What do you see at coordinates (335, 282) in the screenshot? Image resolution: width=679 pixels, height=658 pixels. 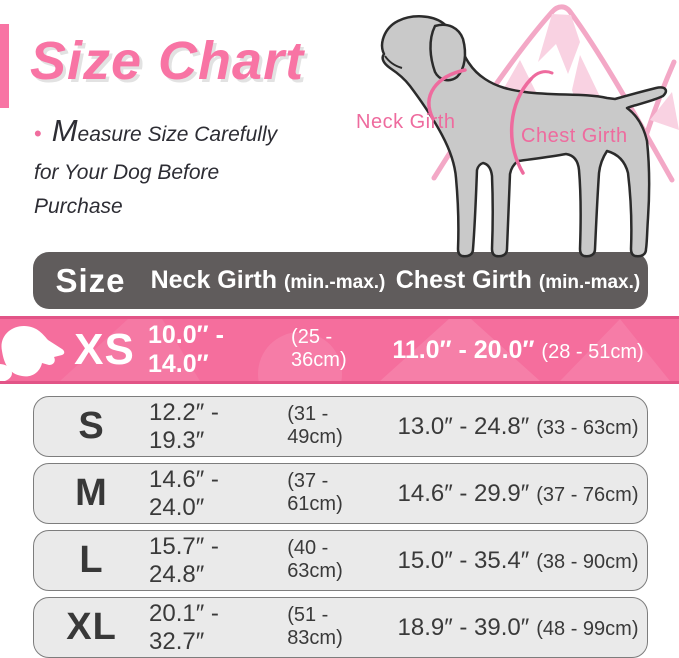 I see `header-neck-range: (min.-max.)` at bounding box center [335, 282].